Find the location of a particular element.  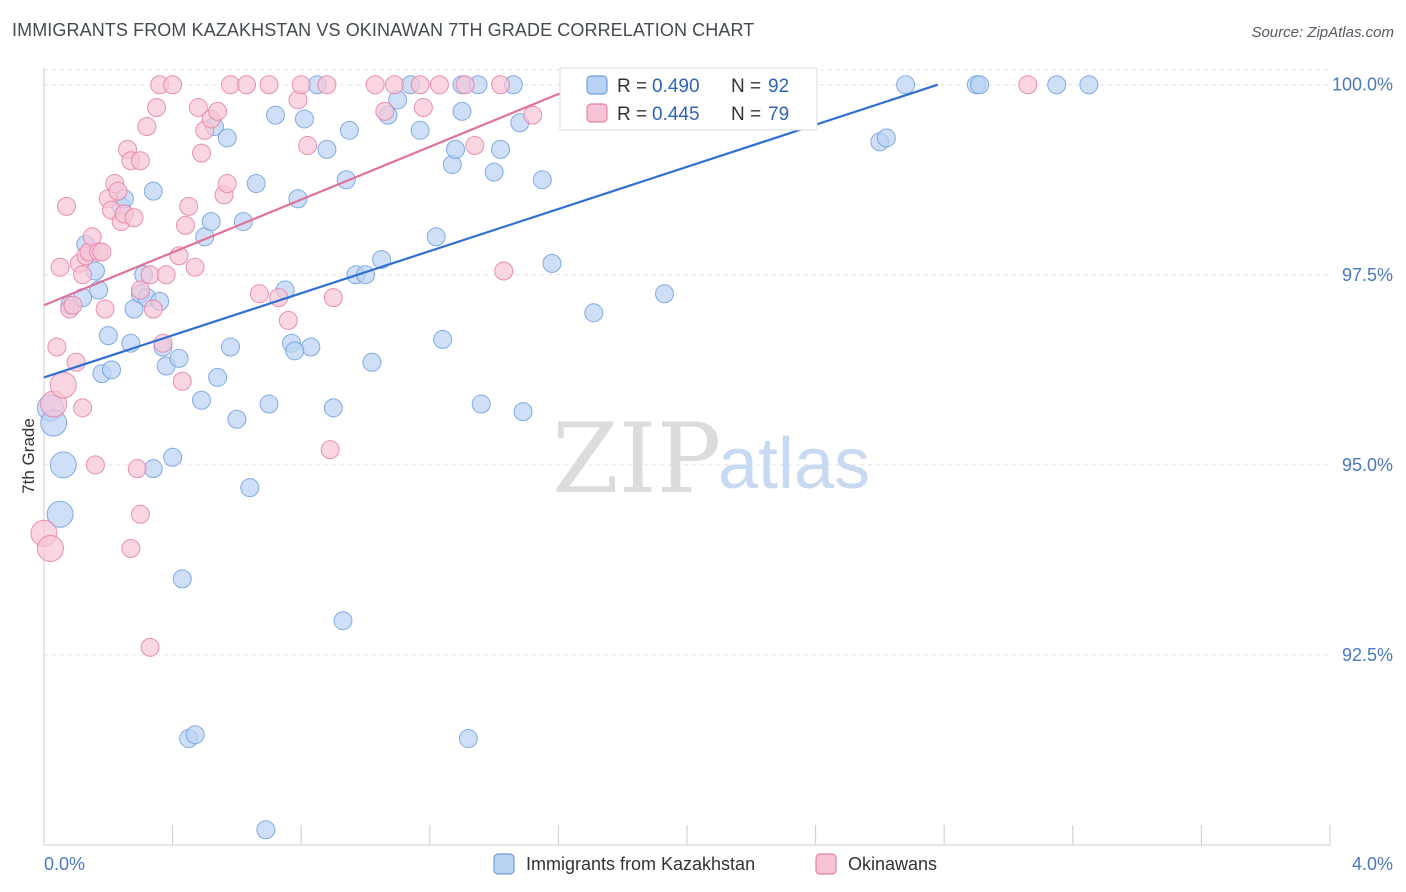

y-tick-label-2: 97.5% is located at coordinates (1367, 275).